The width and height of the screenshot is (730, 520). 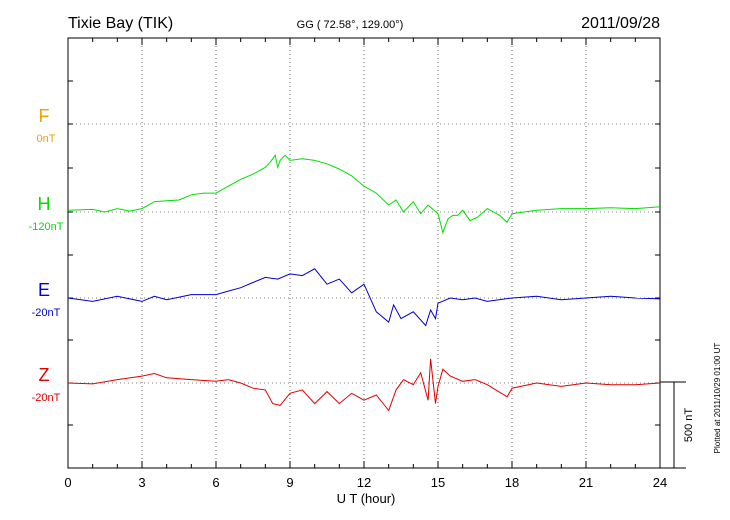 What do you see at coordinates (46, 139) in the screenshot?
I see `series-baseline-label: 0nT` at bounding box center [46, 139].